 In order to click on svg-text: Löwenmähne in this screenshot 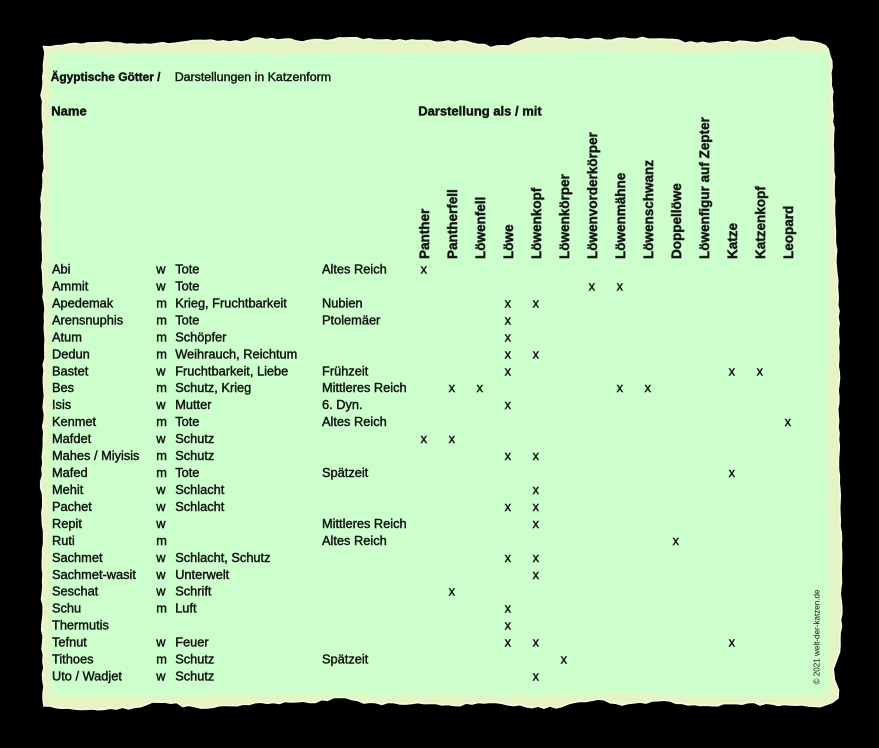, I will do `click(620, 215)`.